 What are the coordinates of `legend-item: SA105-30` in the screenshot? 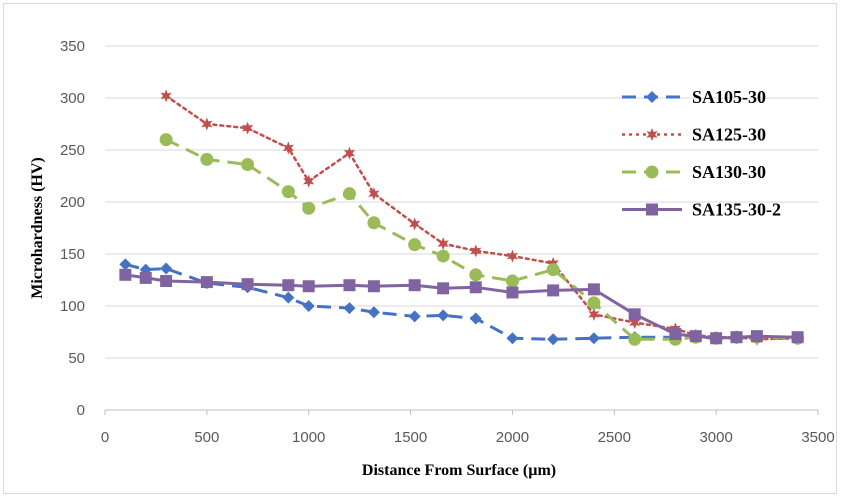 It's located at (694, 97).